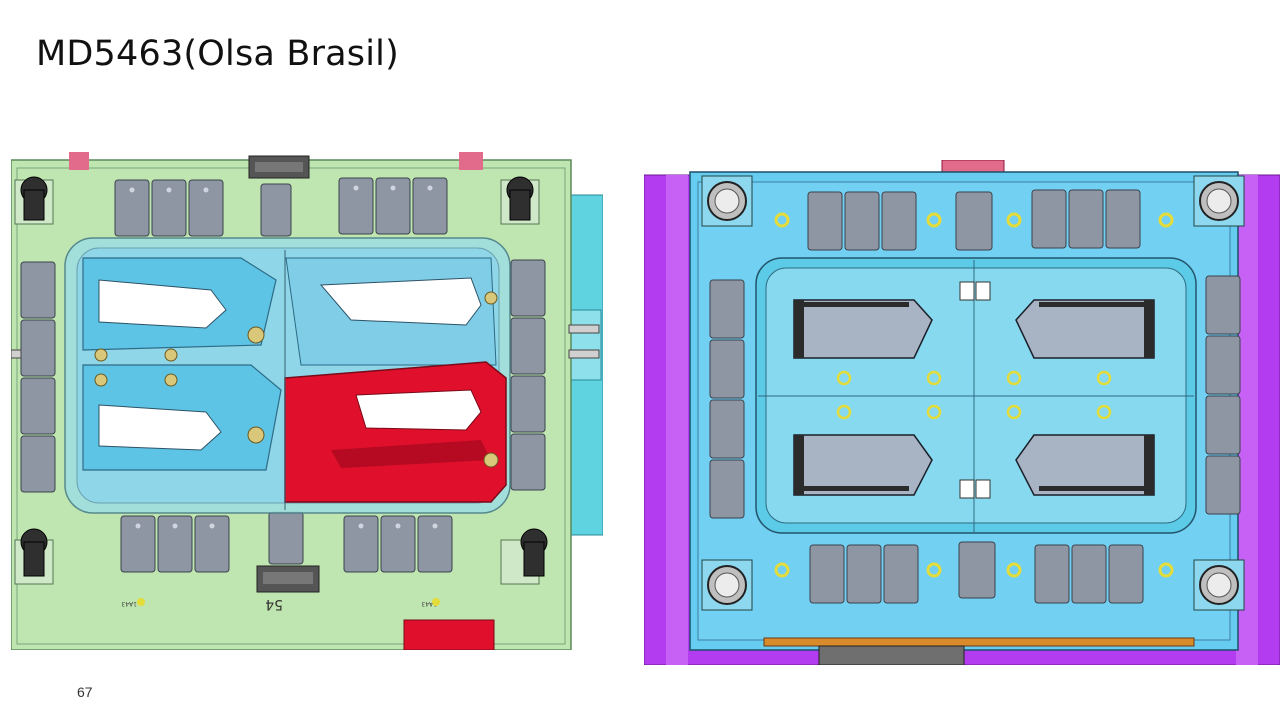 This screenshot has height=720, width=1280. I want to click on engraved-mark-right: 1A43, so click(429, 603).